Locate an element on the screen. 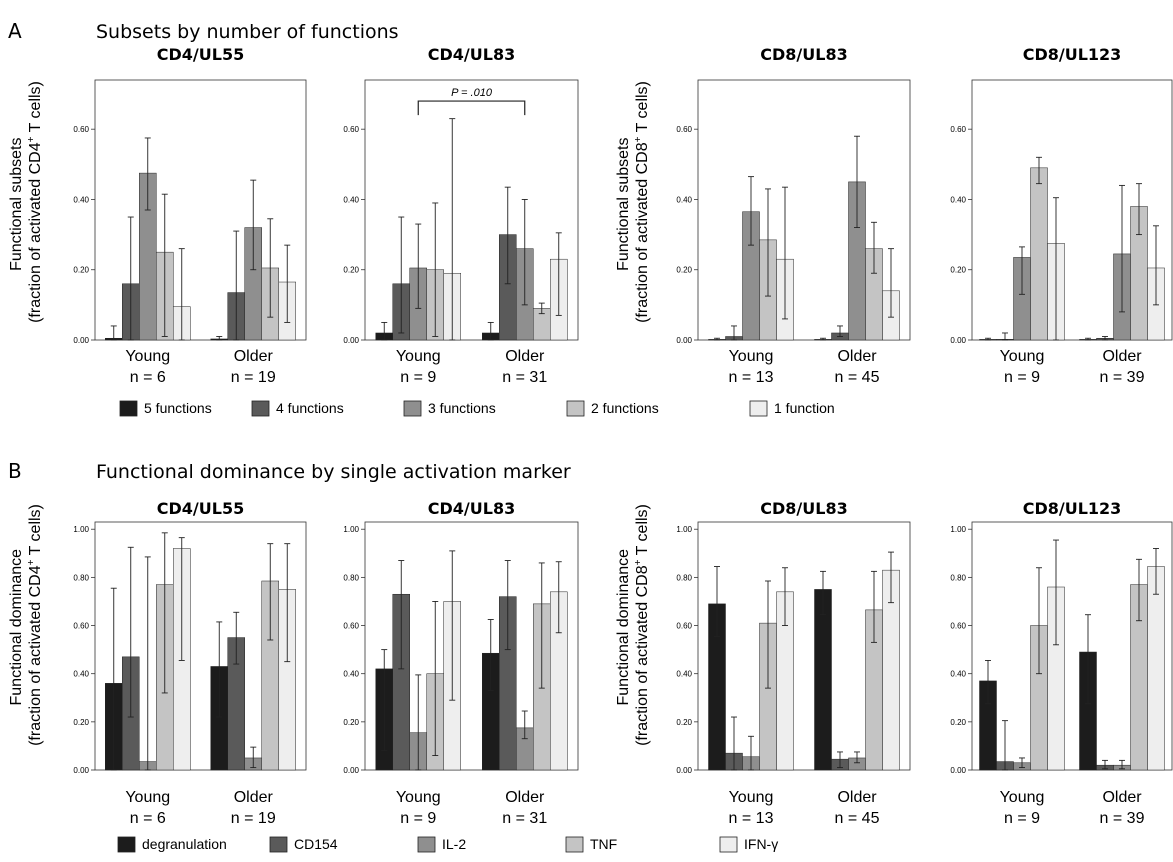 Image resolution: width=1173 pixels, height=862 pixels. legend-label: 1 function is located at coordinates (804, 408).